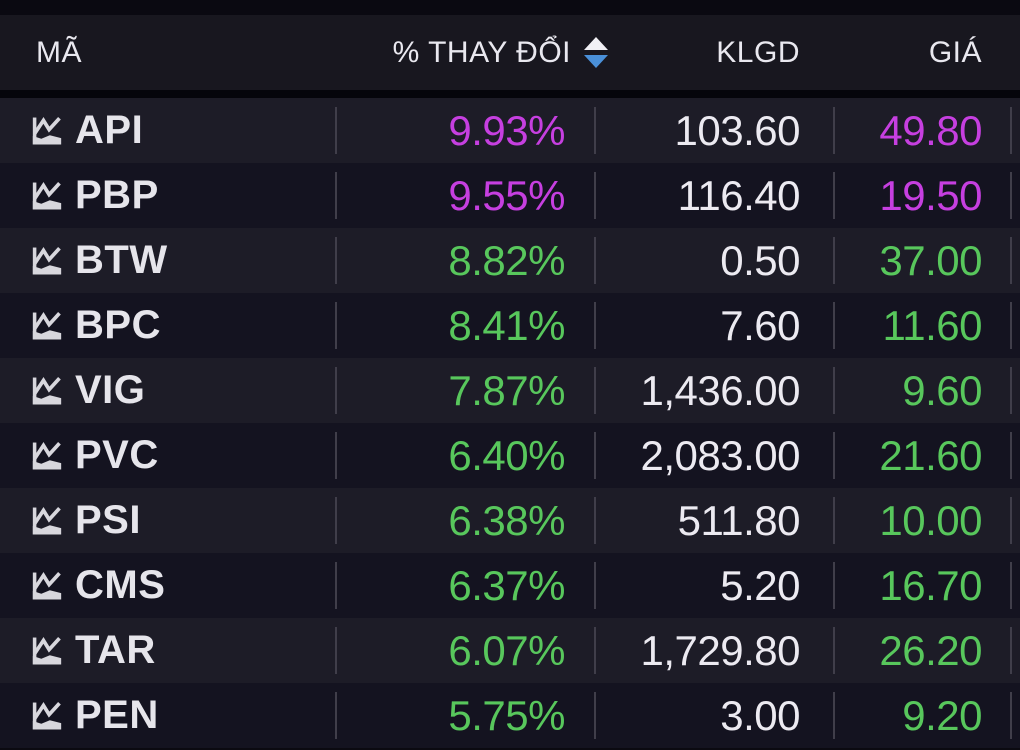  Describe the element at coordinates (720, 390) in the screenshot. I see `stock-volume: 1,436.00` at that location.